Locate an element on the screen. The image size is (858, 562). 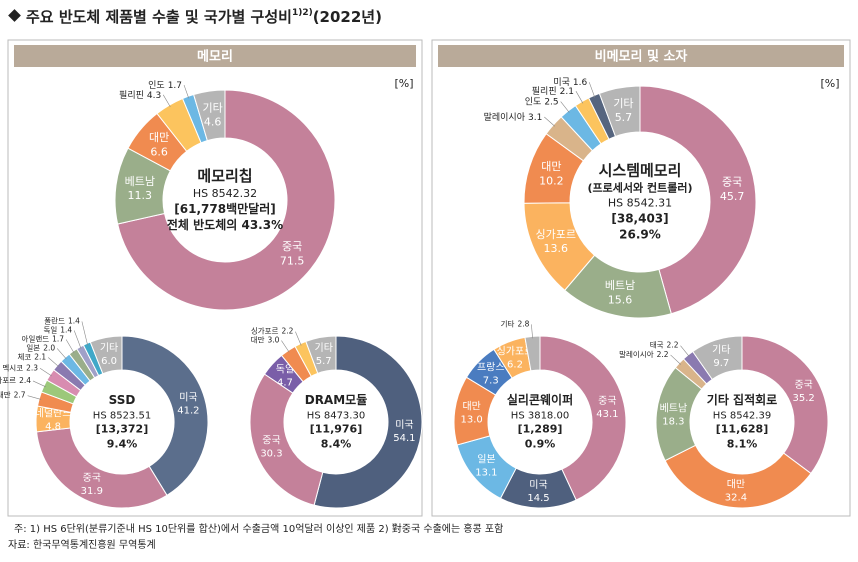
slice-value: 35.2 is located at coordinates (804, 398).